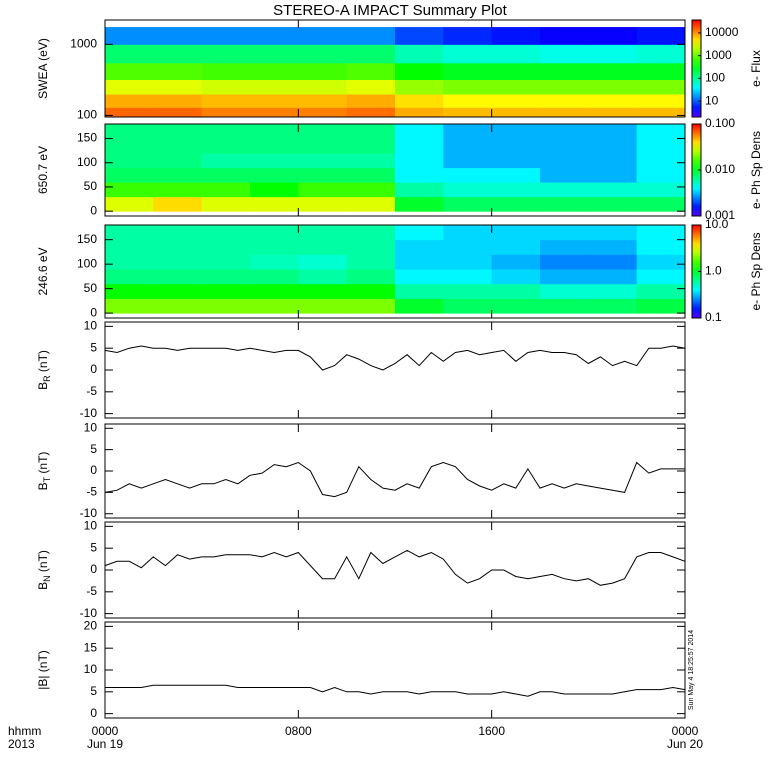 The width and height of the screenshot is (780, 780). Describe the element at coordinates (713, 317) in the screenshot. I see `colorbar-tick-label: 0.1` at that location.